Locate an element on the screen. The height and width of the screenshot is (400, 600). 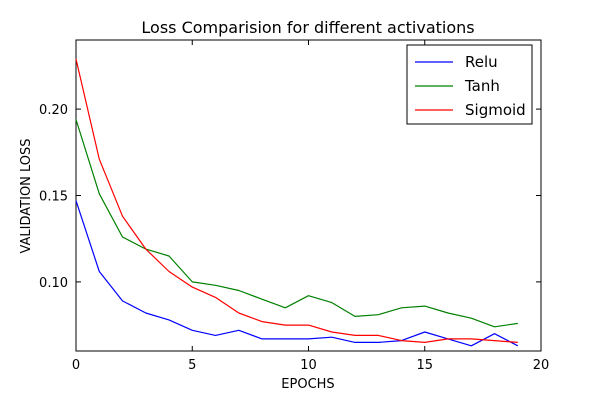
legend-label-tanh: Tanh is located at coordinates (482, 86).